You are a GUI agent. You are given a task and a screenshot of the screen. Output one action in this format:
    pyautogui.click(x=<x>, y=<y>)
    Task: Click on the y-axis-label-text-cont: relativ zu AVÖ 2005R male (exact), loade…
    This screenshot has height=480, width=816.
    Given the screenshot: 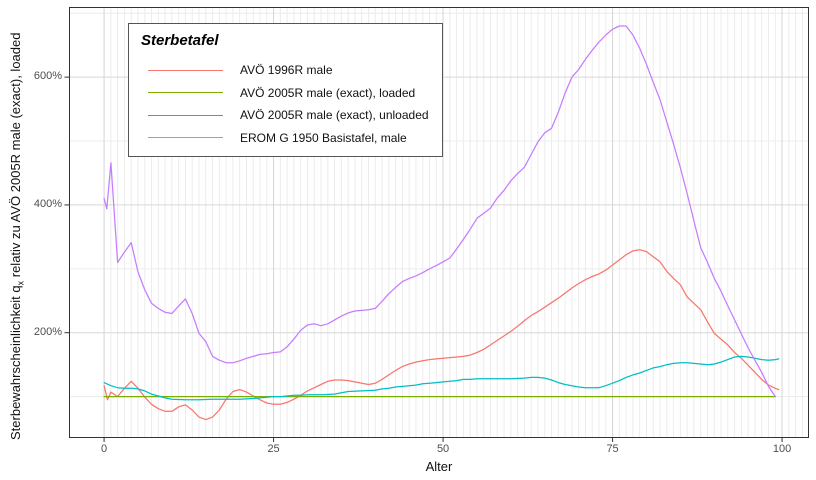 What is the action you would take?
    pyautogui.click(x=15, y=156)
    